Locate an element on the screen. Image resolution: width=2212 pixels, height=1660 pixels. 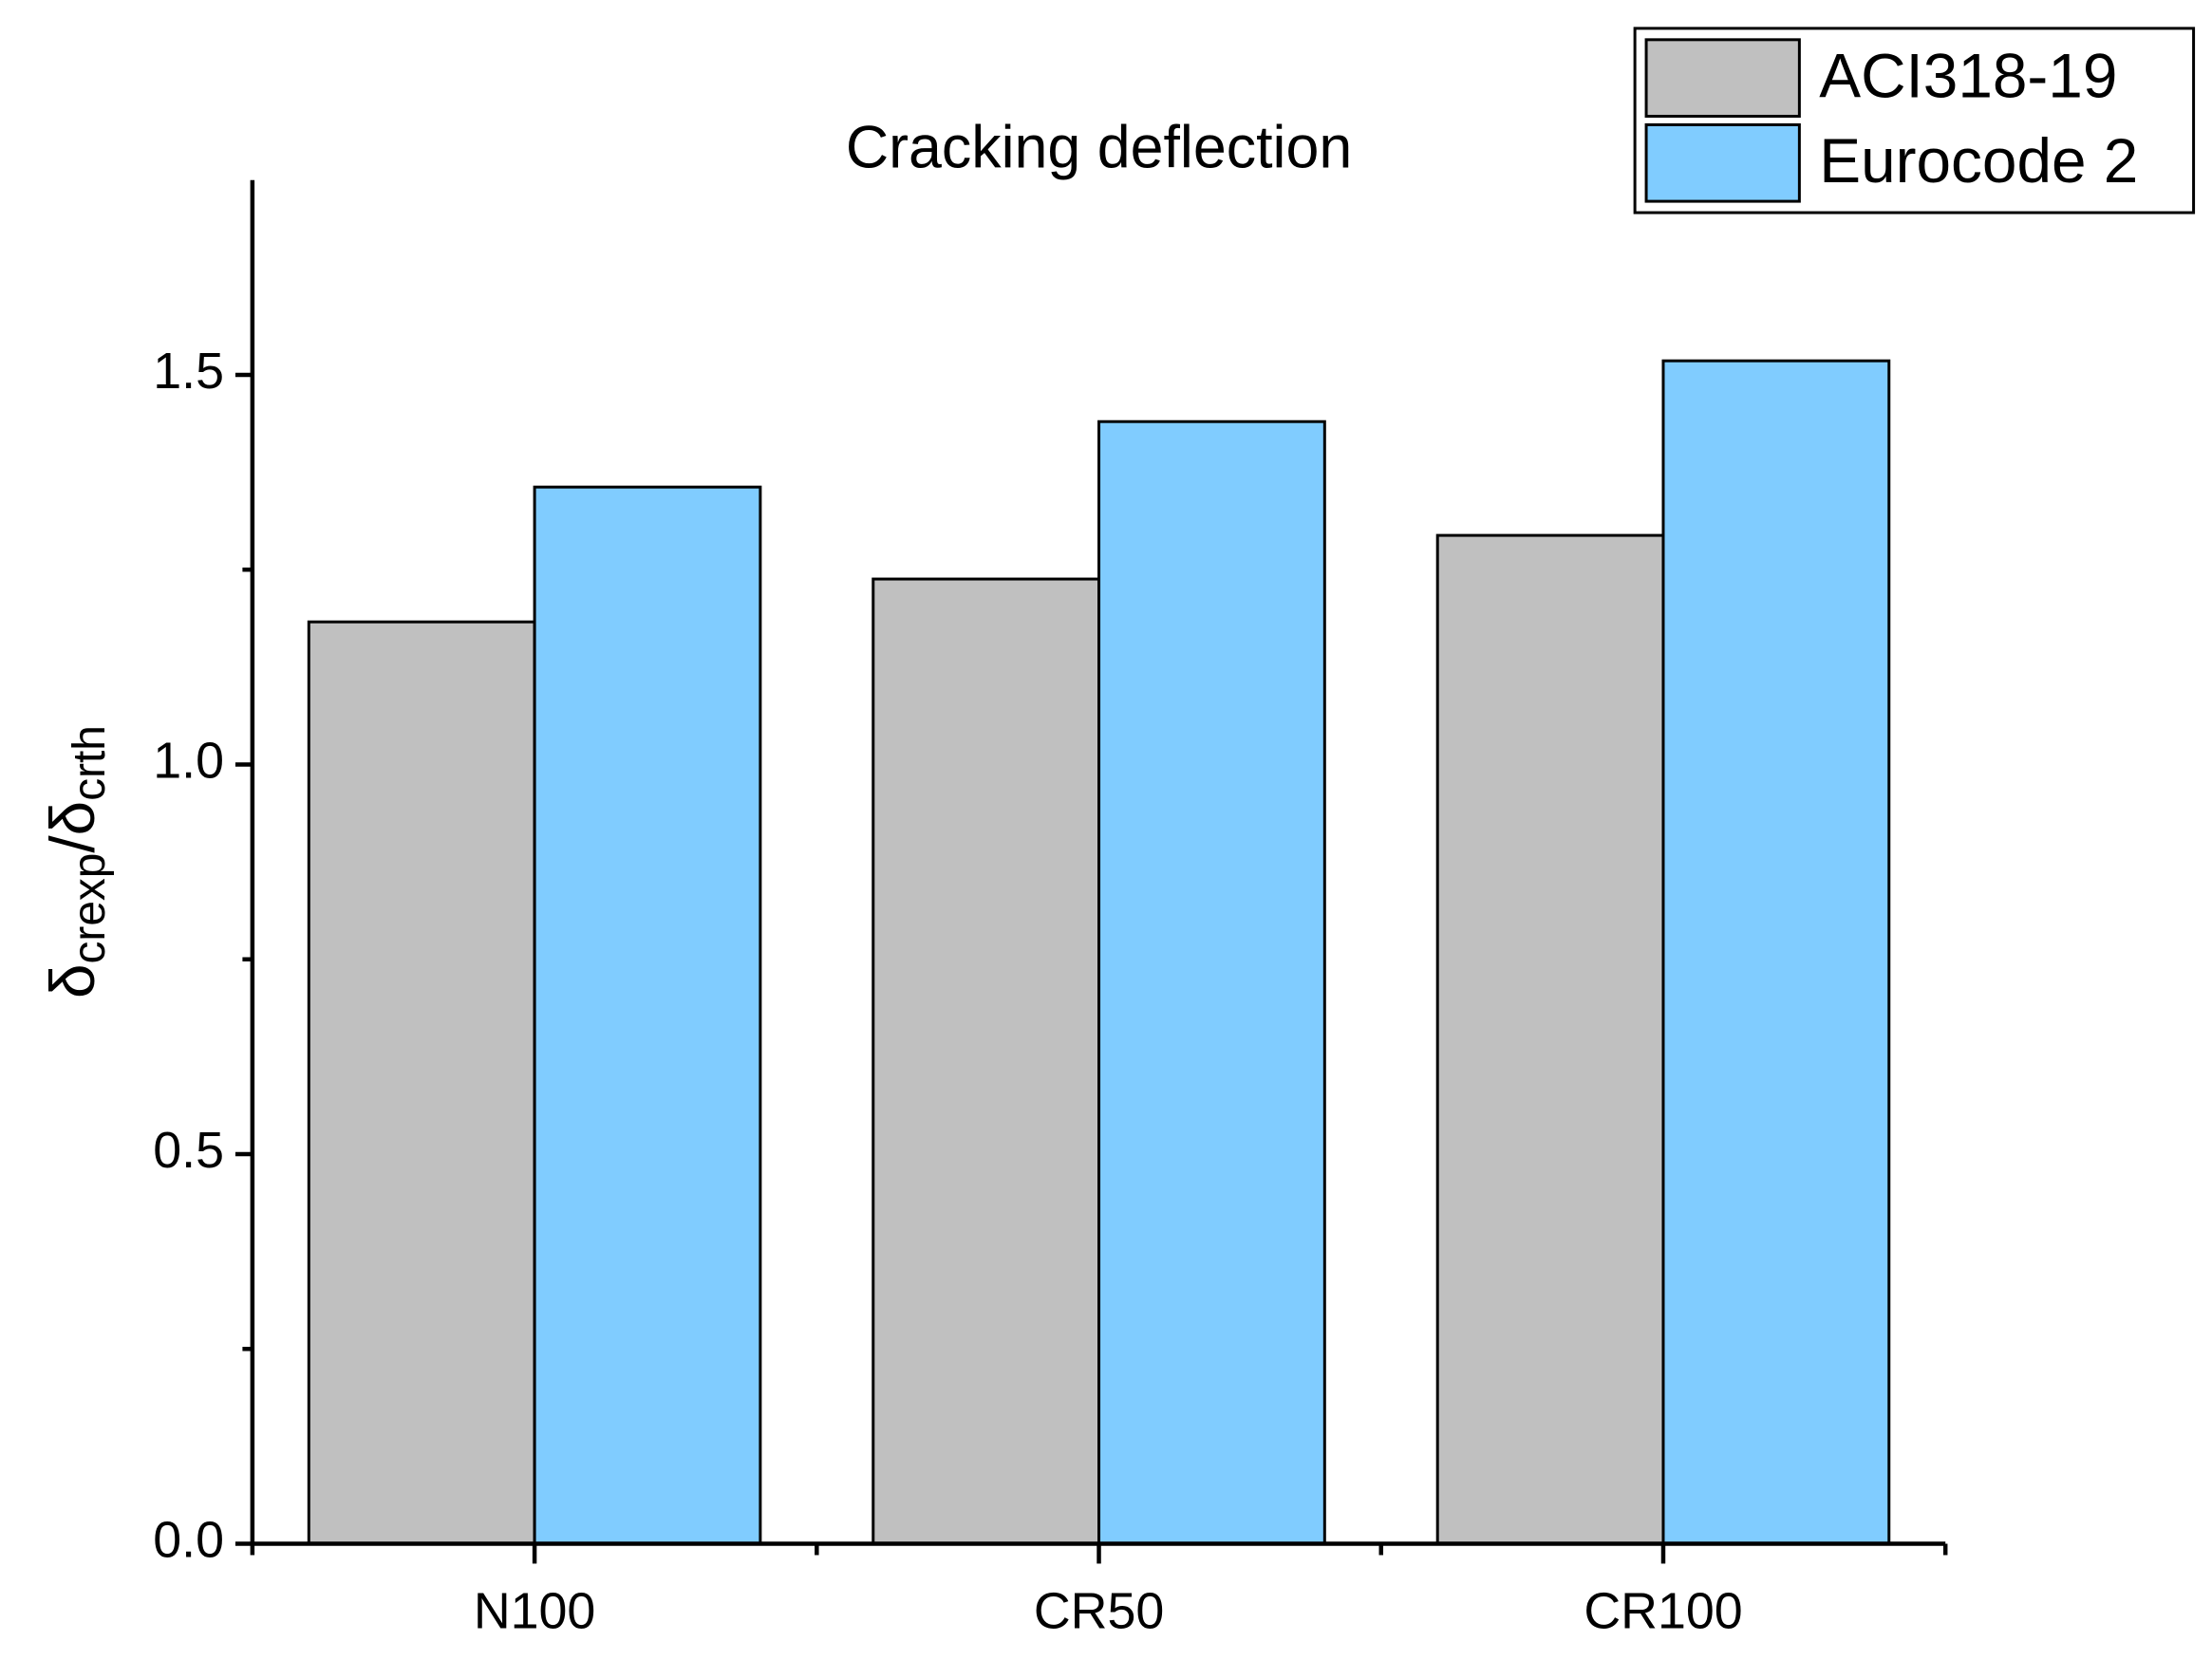
chart-title: Cracking deflection is located at coordinates (1099, 147).